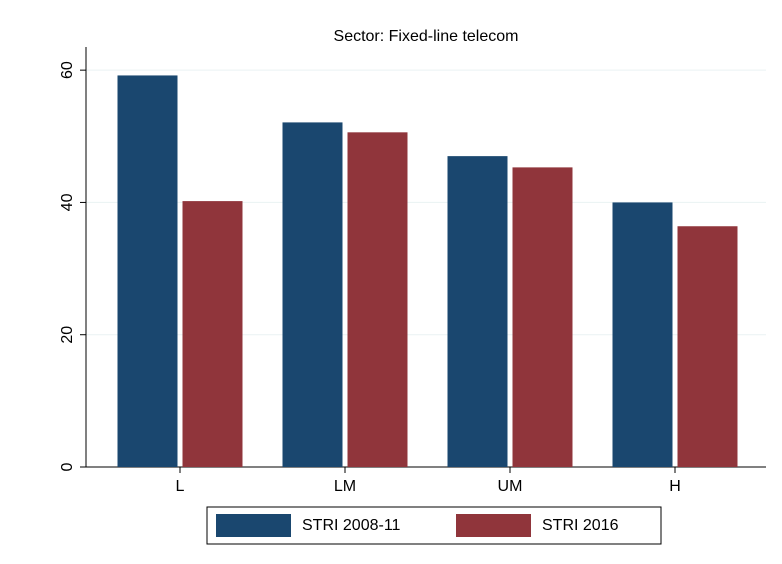 This screenshot has width=782, height=564. What do you see at coordinates (180, 486) in the screenshot?
I see `x-tick-label: L` at bounding box center [180, 486].